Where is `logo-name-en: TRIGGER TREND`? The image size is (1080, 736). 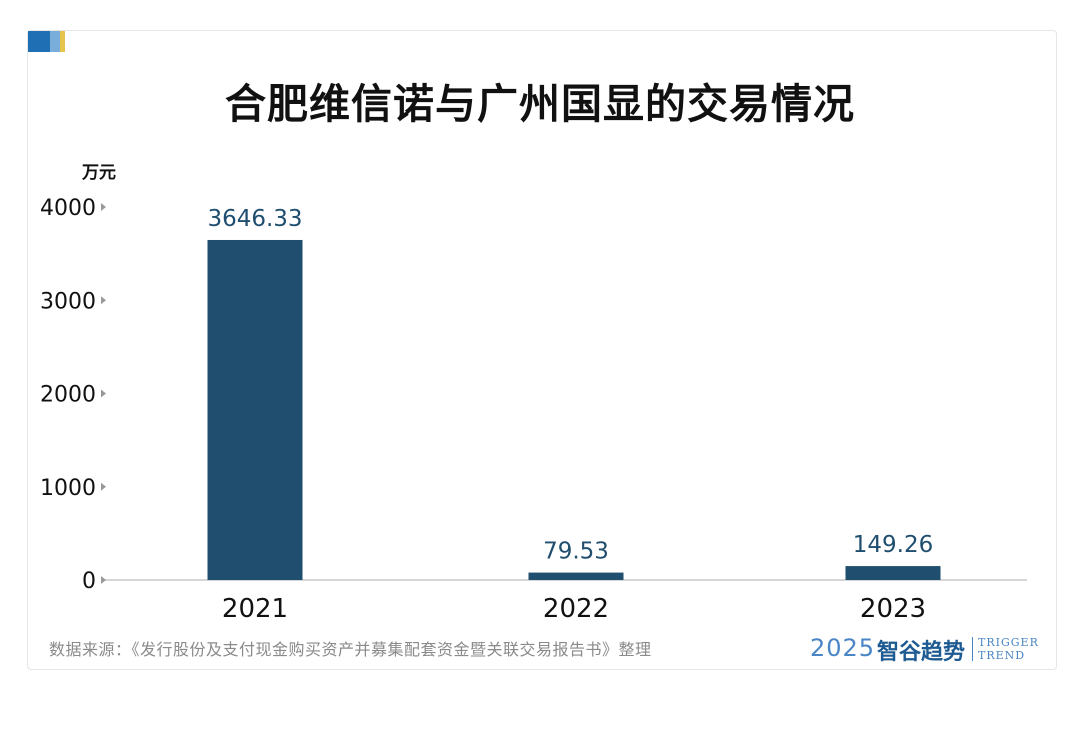 logo-name-en: TRIGGER TREND is located at coordinates (1008, 649).